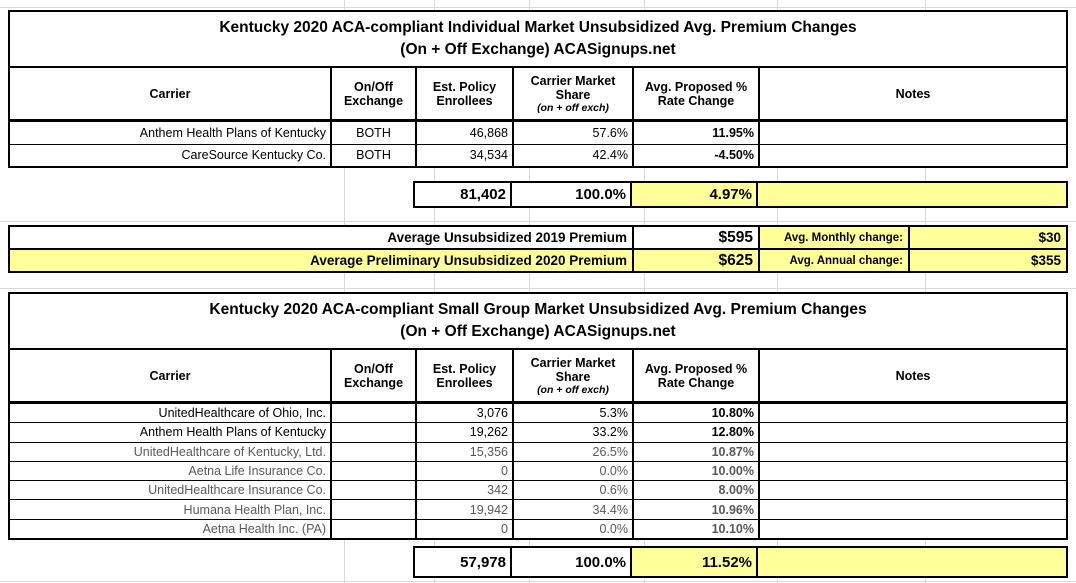 Image resolution: width=1076 pixels, height=583 pixels. Describe the element at coordinates (695, 194) in the screenshot. I see `total-rate-cell: 4.97%` at that location.